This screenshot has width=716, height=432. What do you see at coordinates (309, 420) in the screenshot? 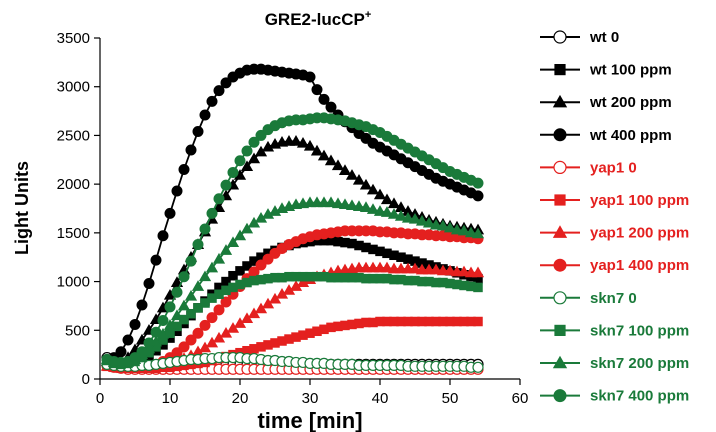
I see `x-axis-label: time [min]` at bounding box center [309, 420].